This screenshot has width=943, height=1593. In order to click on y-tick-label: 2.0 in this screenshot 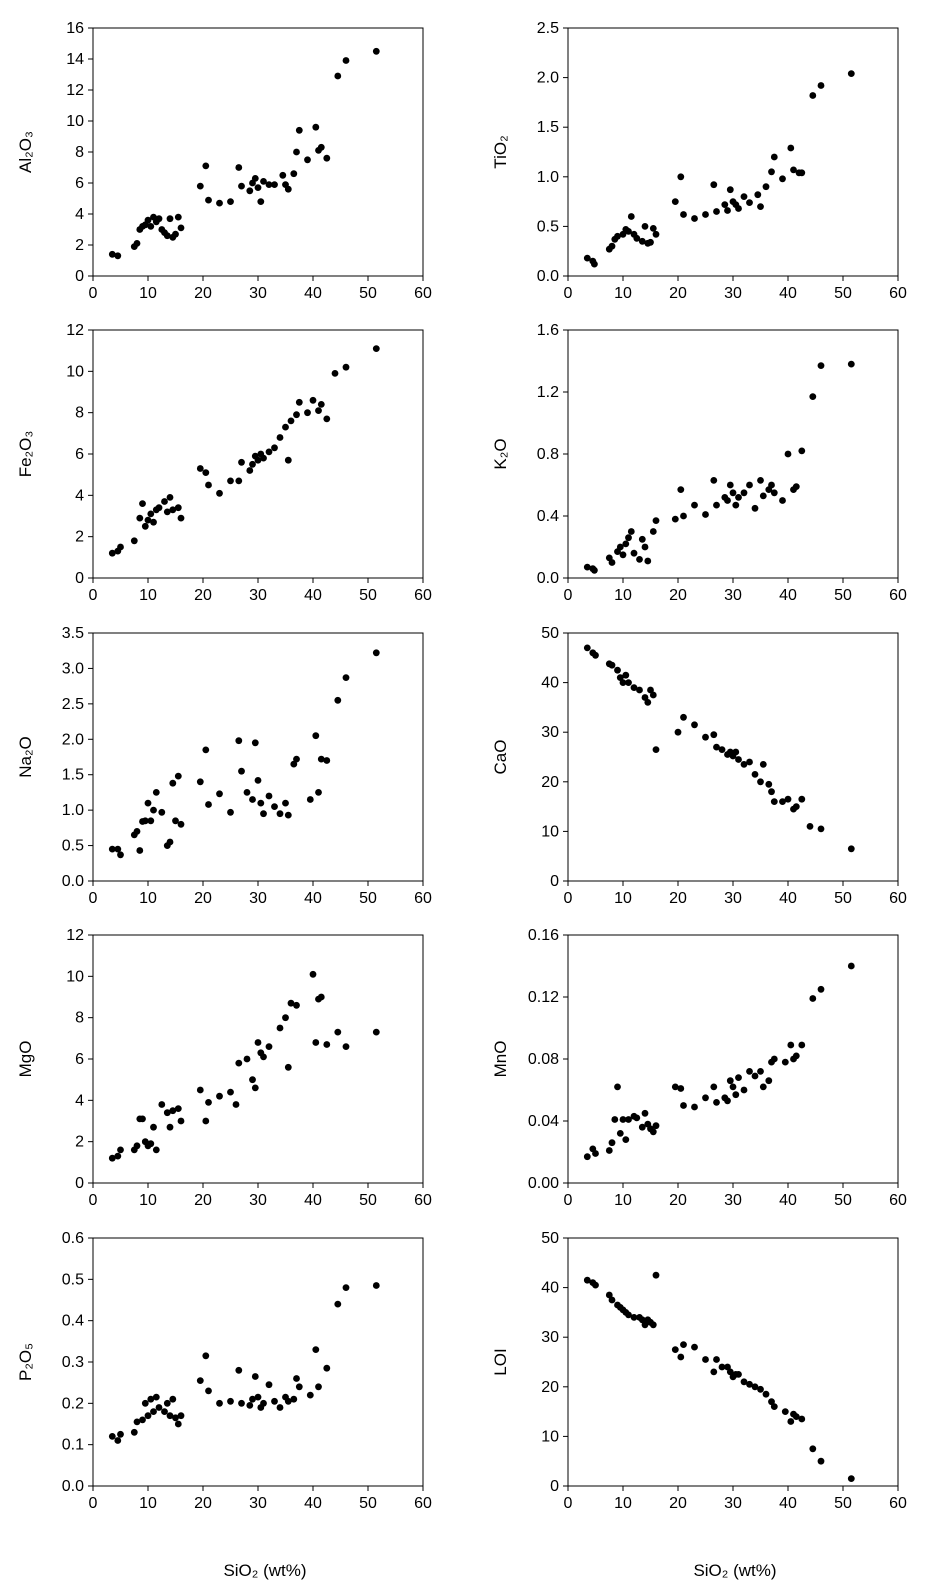, I will do `click(548, 78)`.